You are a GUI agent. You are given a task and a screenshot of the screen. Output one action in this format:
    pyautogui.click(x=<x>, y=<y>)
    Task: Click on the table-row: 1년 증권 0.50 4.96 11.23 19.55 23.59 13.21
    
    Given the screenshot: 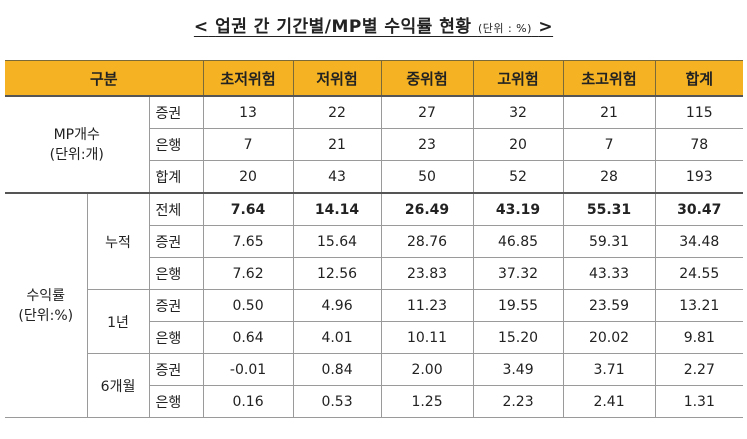 What is the action you would take?
    pyautogui.click(x=374, y=321)
    